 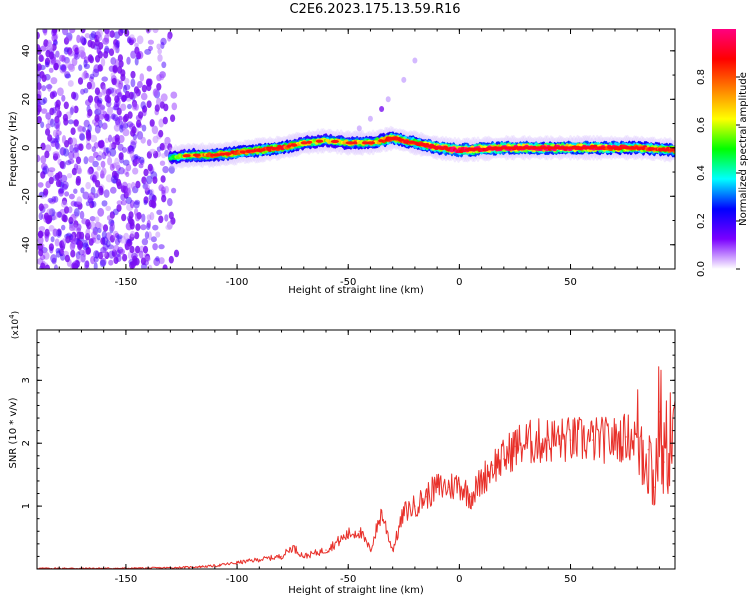 What do you see at coordinates (356, 590) in the screenshot?
I see `snr-x-axis-label: Height of straight line (km)` at bounding box center [356, 590].